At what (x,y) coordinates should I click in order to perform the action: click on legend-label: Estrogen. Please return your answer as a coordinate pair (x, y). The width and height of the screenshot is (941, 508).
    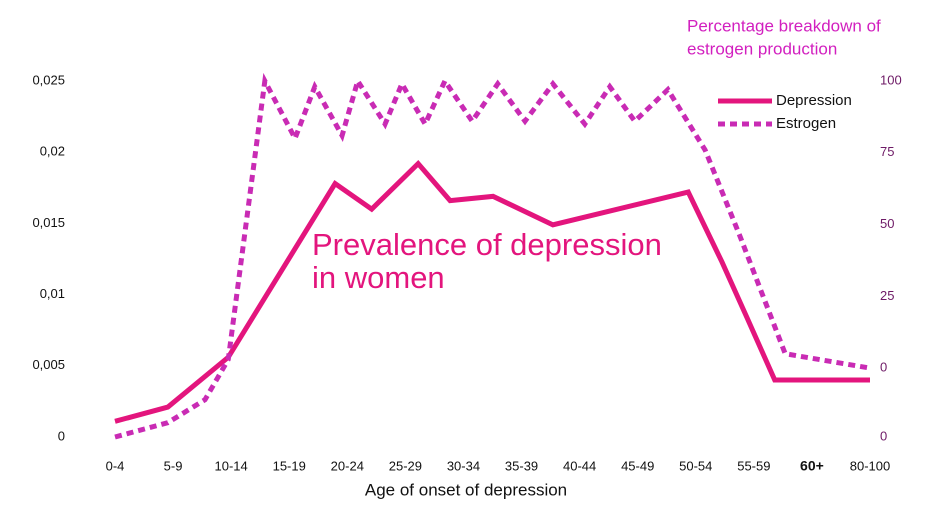
    Looking at the image, I should click on (806, 123).